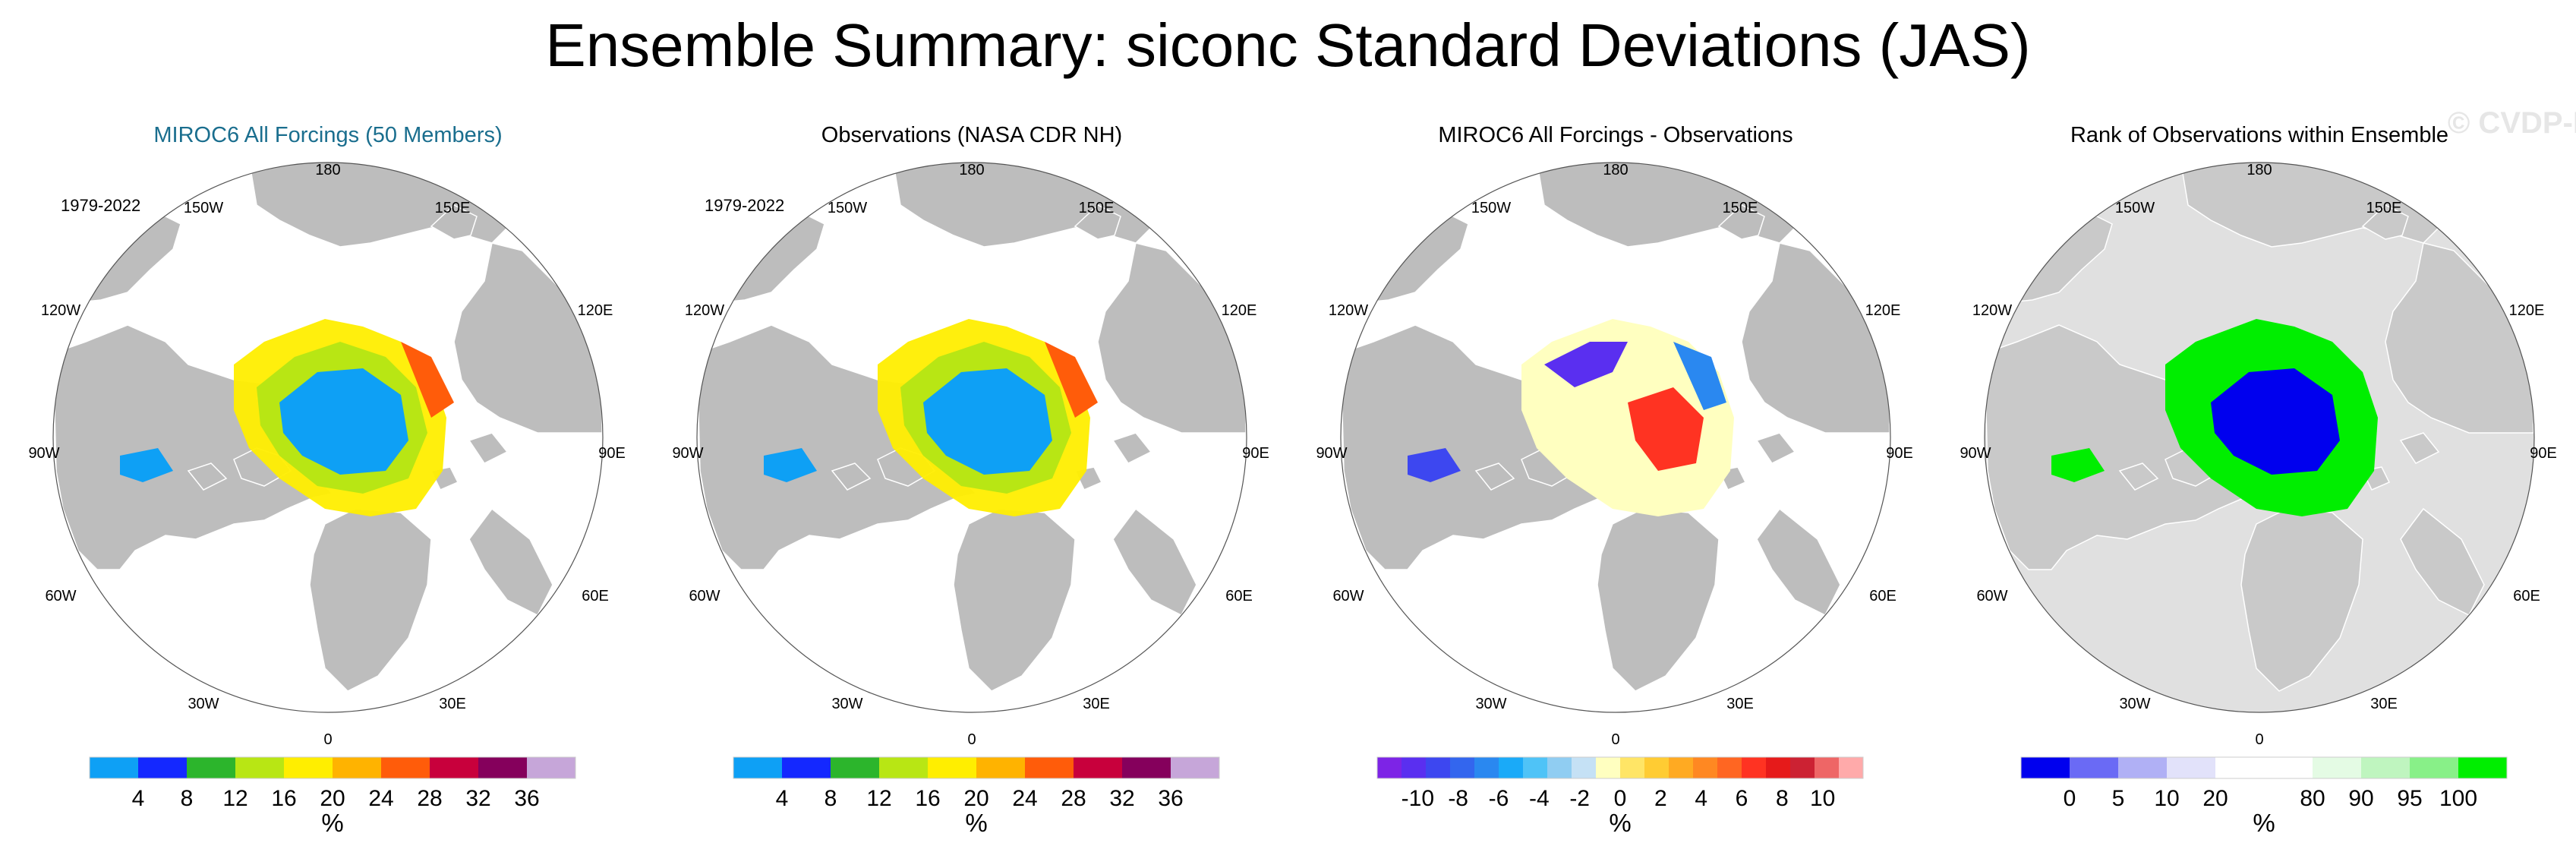  What do you see at coordinates (1586, 364) in the screenshot?
I see `diff-field-negative` at bounding box center [1586, 364].